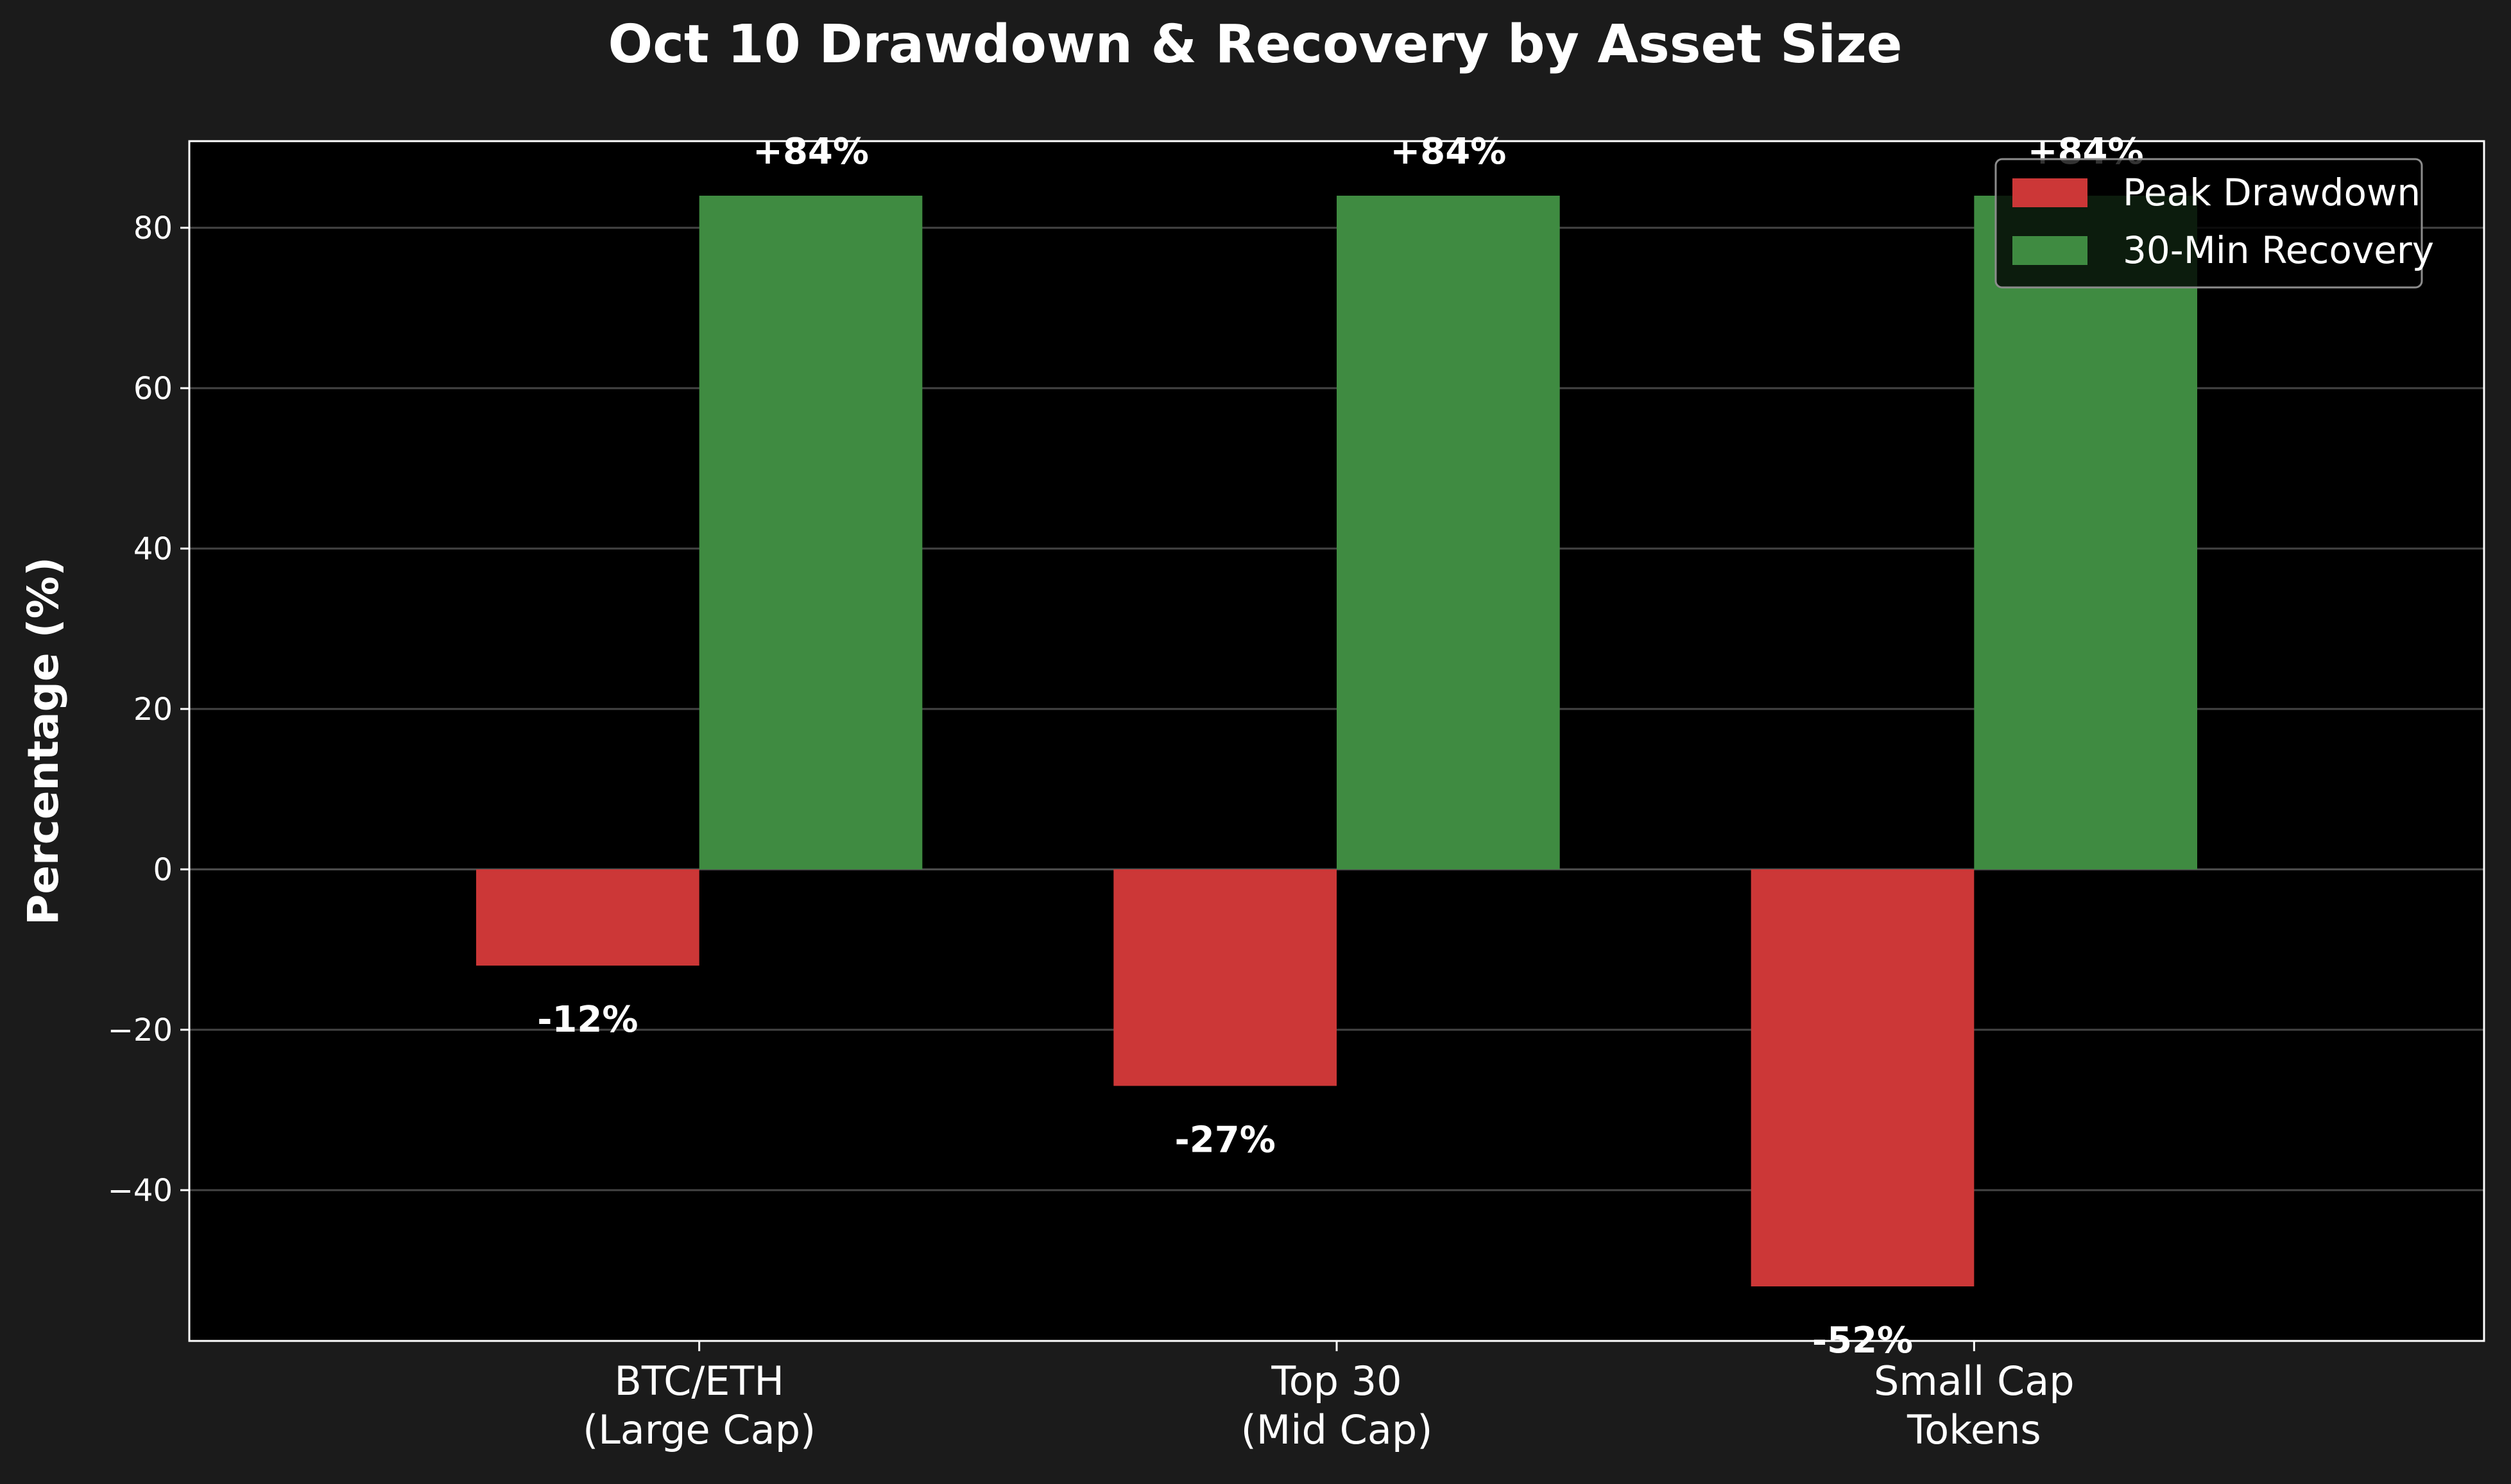 The height and width of the screenshot is (1484, 2511). What do you see at coordinates (699, 1430) in the screenshot?
I see `x-tick-label-line: (Large Cap)` at bounding box center [699, 1430].